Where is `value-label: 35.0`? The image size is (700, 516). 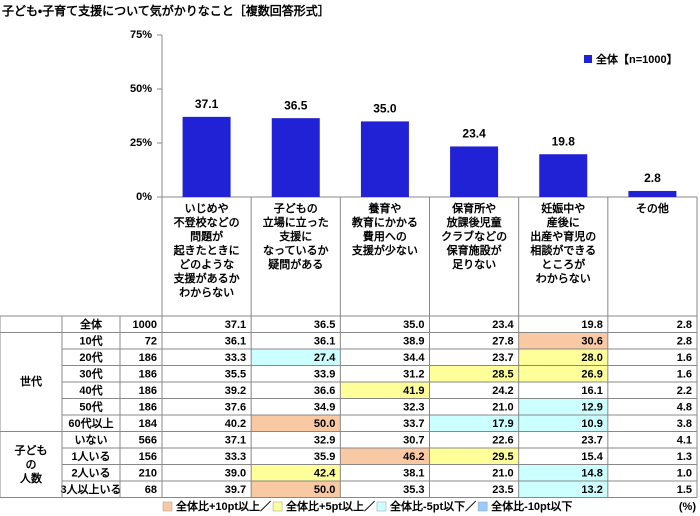 value-label: 35.0 is located at coordinates (385, 109).